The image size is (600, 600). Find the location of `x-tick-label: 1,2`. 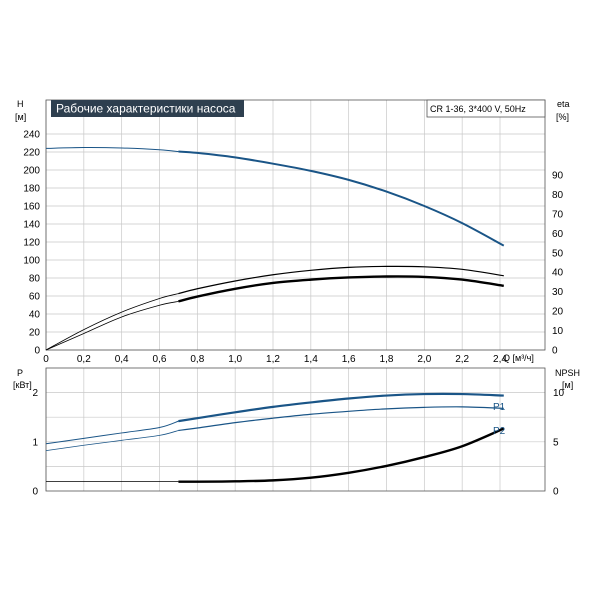

x-tick-label: 1,2 is located at coordinates (273, 359).